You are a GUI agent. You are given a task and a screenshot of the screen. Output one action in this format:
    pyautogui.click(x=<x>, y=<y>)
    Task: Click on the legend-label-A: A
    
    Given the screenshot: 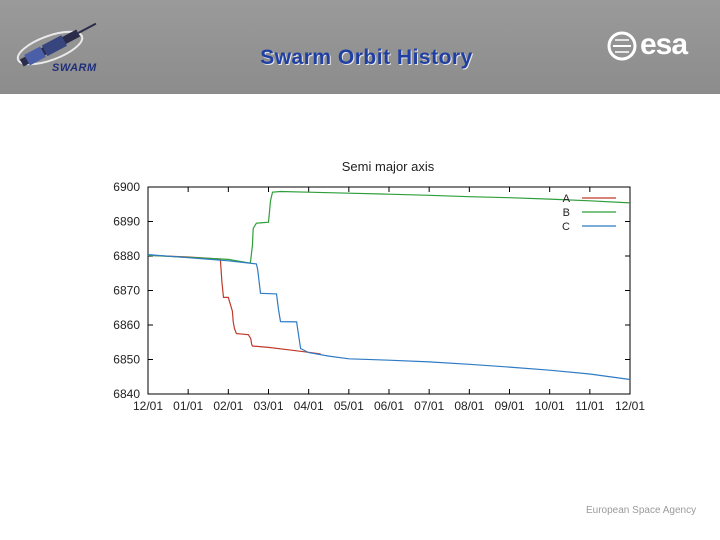 What is the action you would take?
    pyautogui.click(x=567, y=199)
    